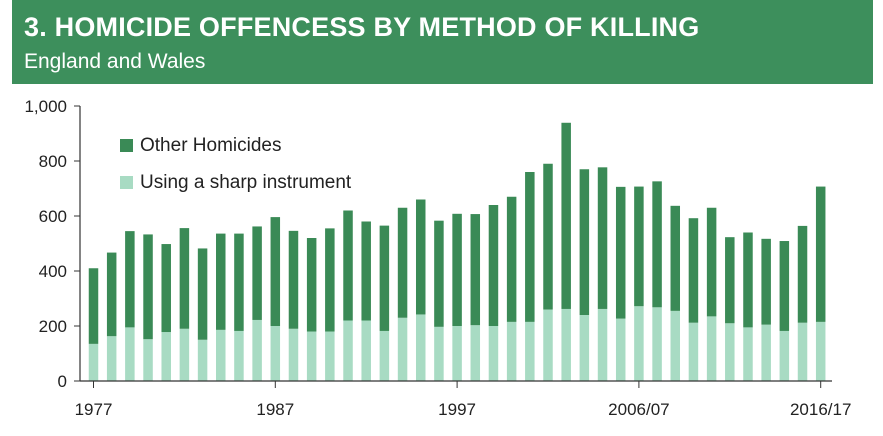  Describe the element at coordinates (45, 106) in the screenshot. I see `y-tick-label: 1,000` at that location.